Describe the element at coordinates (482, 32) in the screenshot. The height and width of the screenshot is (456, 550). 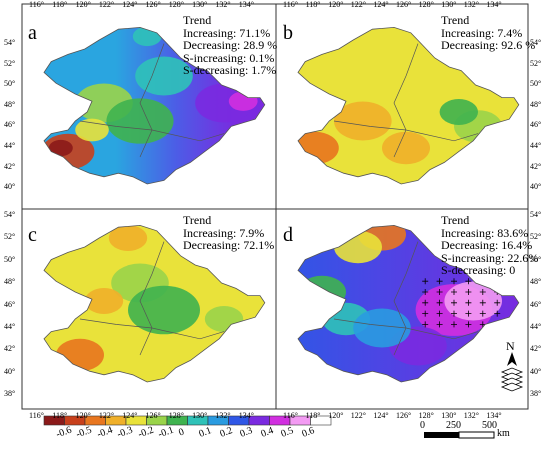
I see `trend-increasing: Increasing: 7.4%` at that location.